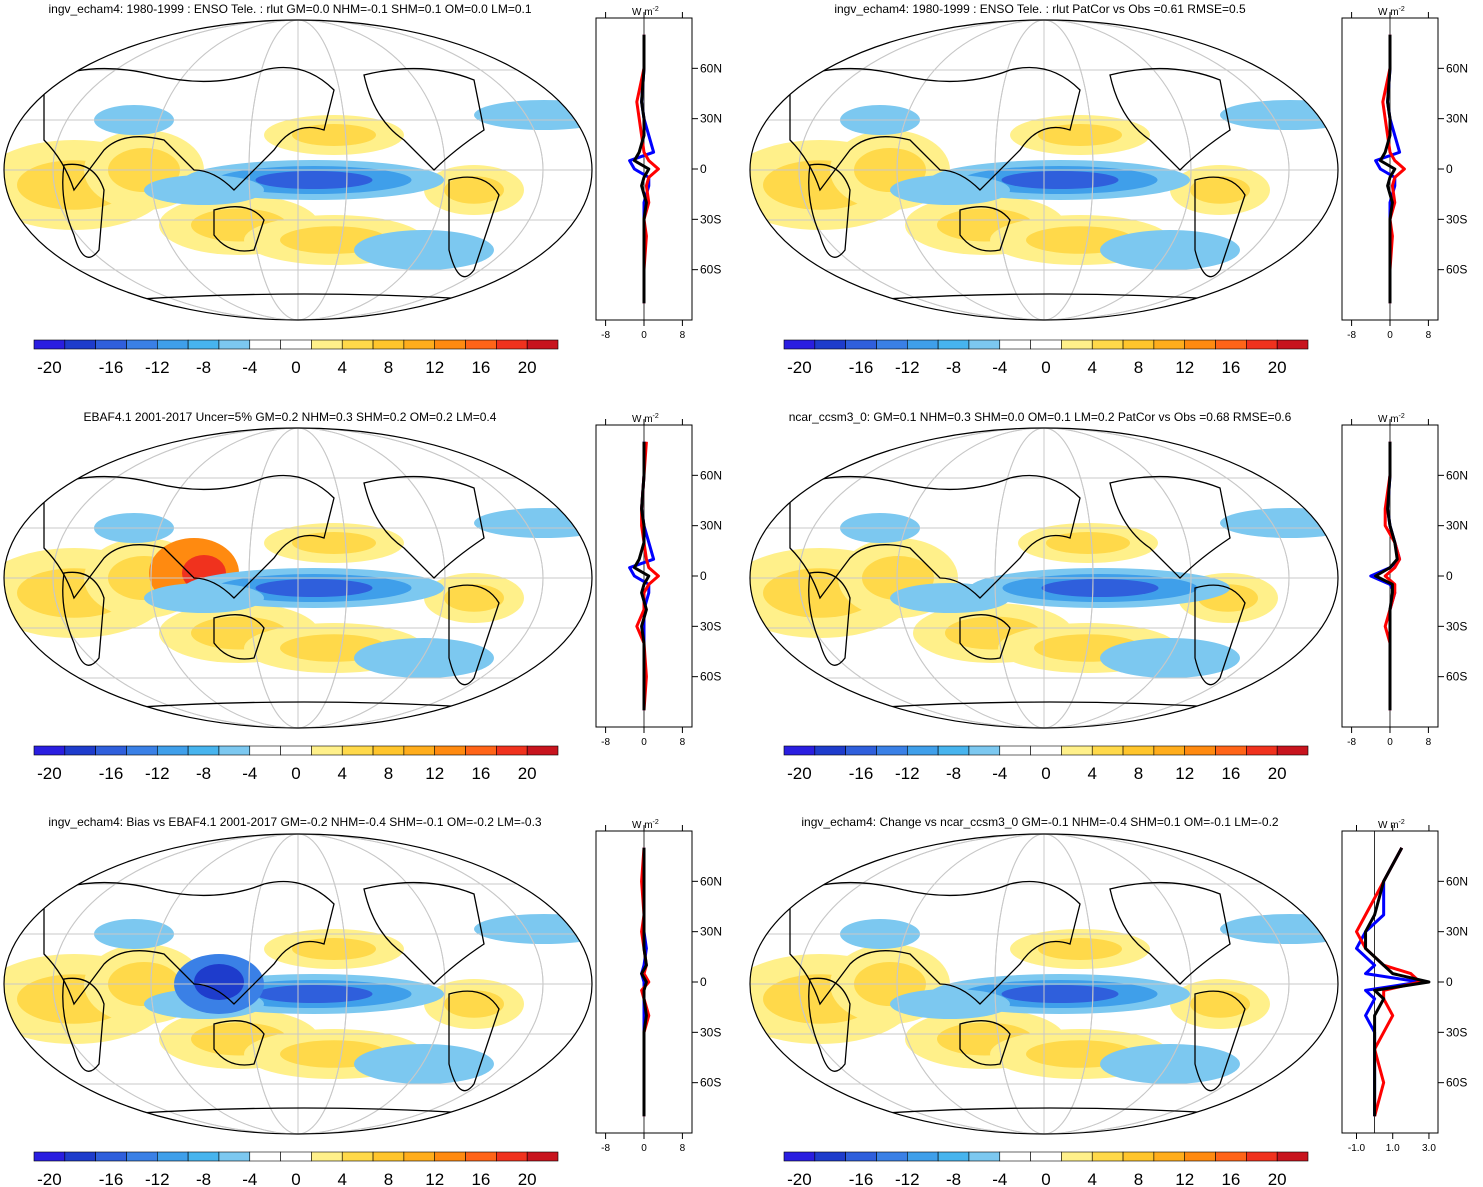  I want to click on lat-tick-label: 30S, so click(1456, 1032).